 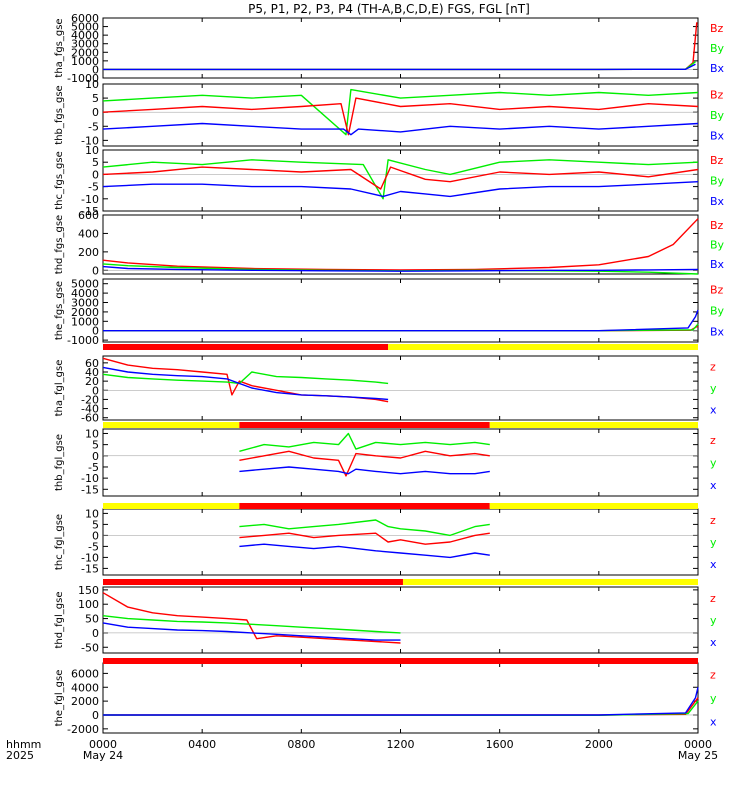 What do you see at coordinates (90, 418) in the screenshot?
I see `y-tick-label: -60` at bounding box center [90, 418].